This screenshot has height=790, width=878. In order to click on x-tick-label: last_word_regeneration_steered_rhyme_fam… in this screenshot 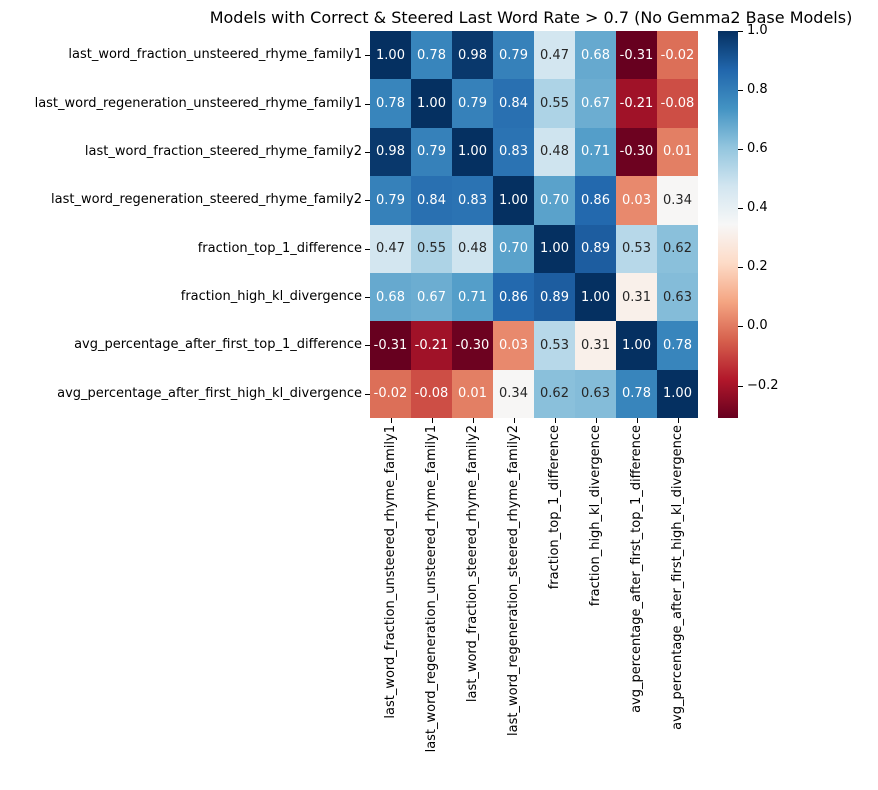, I will do `click(513, 580)`.